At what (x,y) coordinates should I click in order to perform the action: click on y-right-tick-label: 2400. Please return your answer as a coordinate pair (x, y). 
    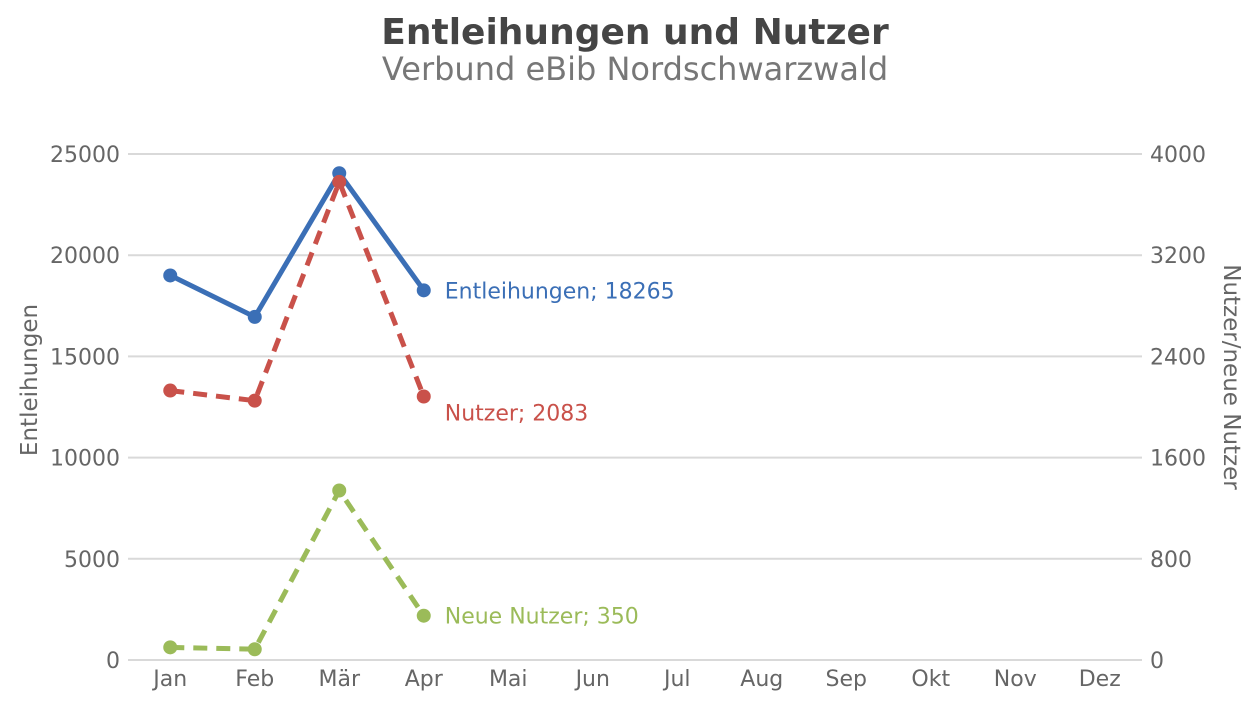
    Looking at the image, I should click on (1178, 357).